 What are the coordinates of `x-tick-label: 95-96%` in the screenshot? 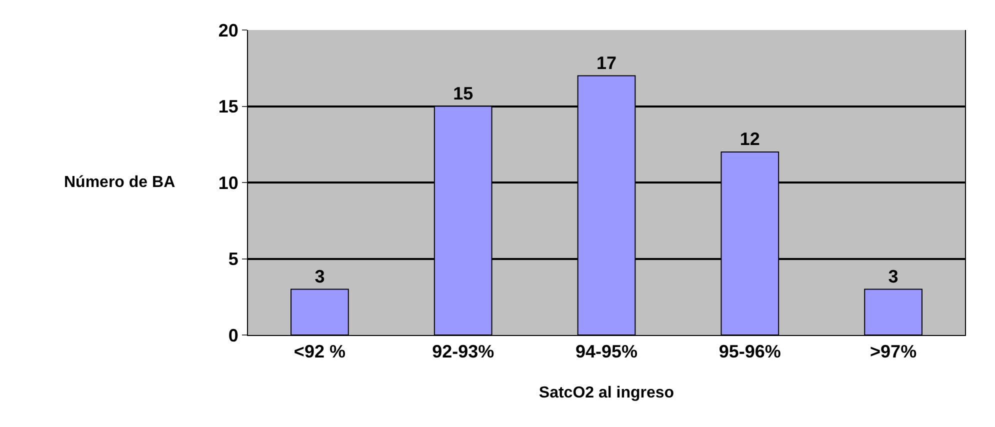 It's located at (749, 352).